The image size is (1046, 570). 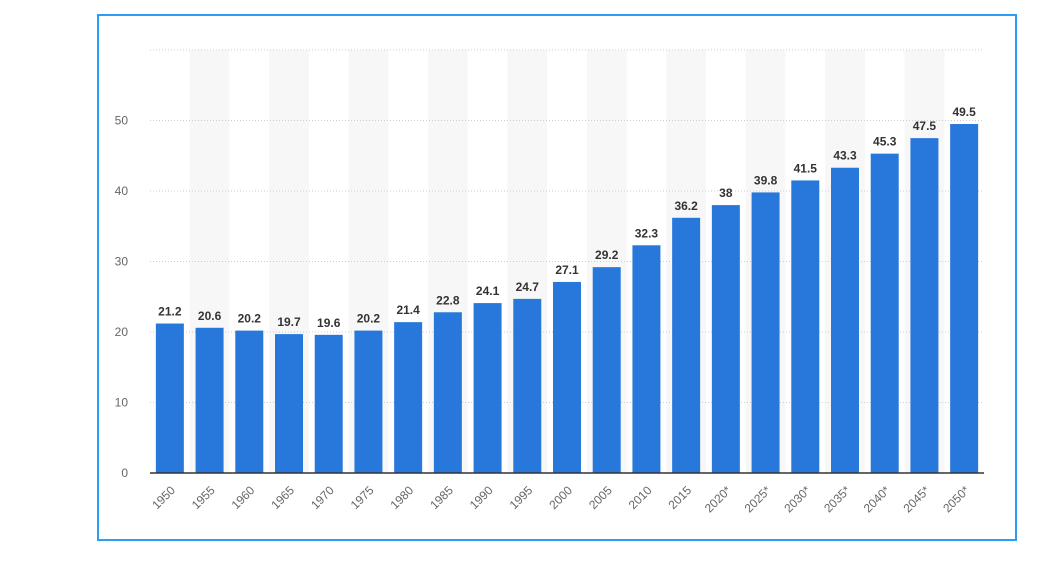 I want to click on bar-value-label: 19.7, so click(x=289, y=322).